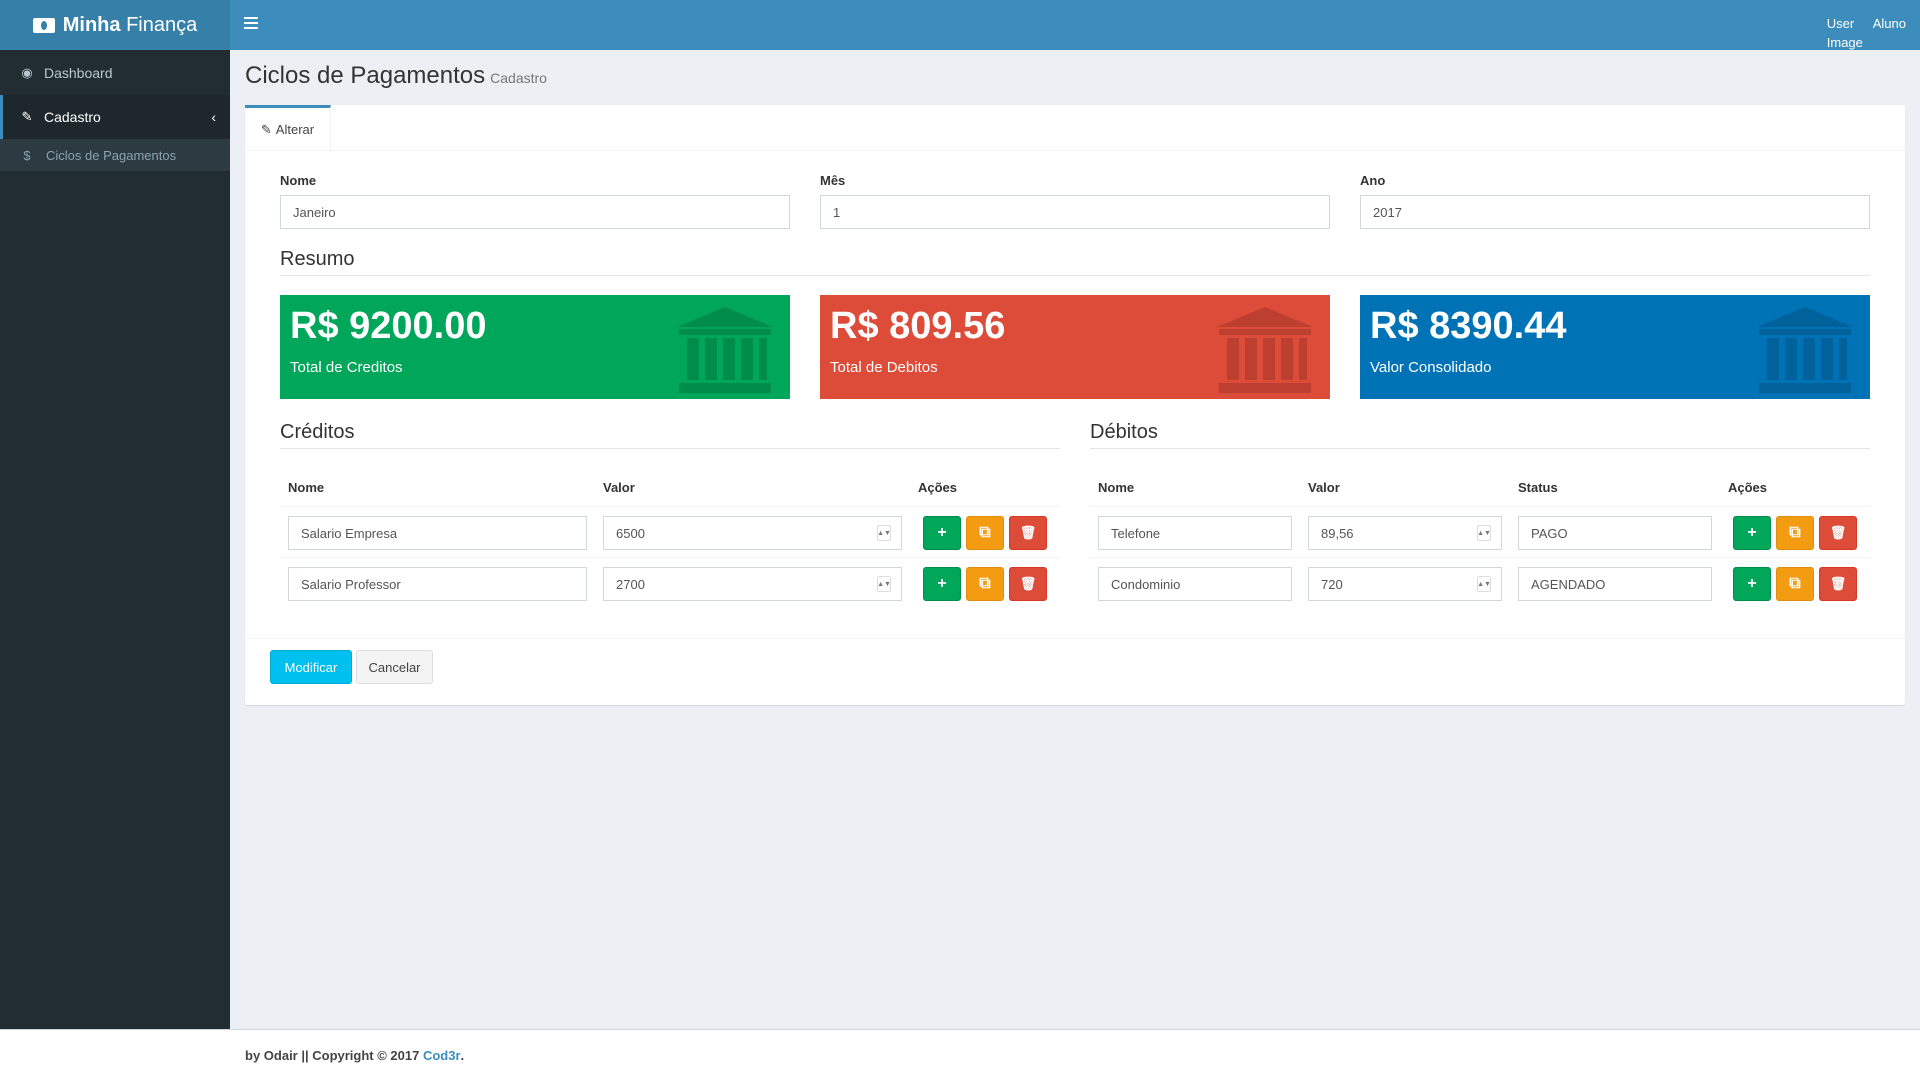 This screenshot has height=1080, width=1920. What do you see at coordinates (833, 180) in the screenshot?
I see `mes-label: Mês` at bounding box center [833, 180].